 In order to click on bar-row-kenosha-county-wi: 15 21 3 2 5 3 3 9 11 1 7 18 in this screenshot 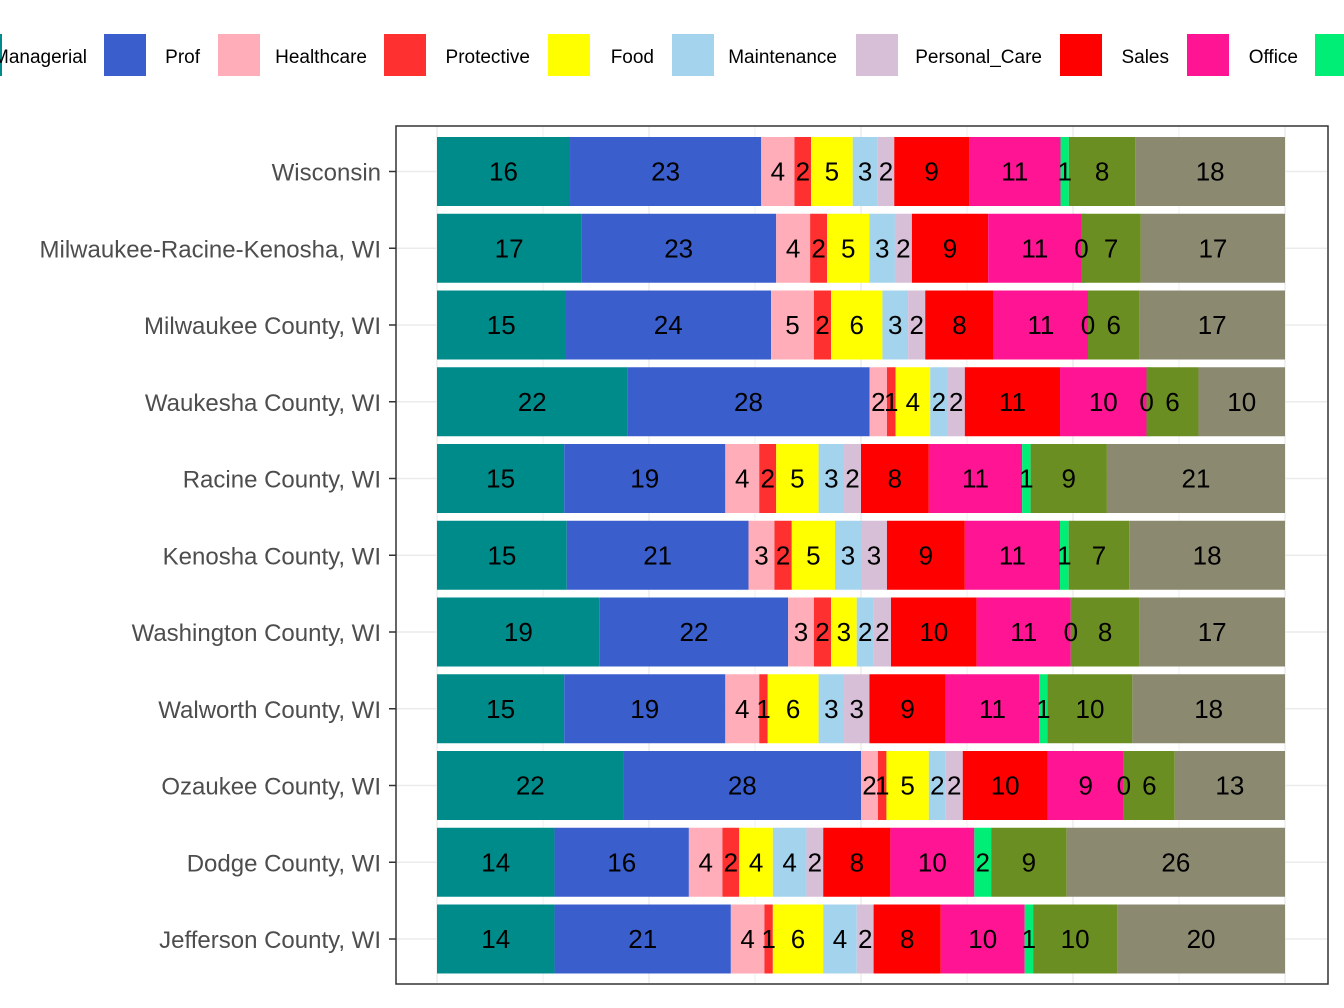, I will do `click(861, 555)`.